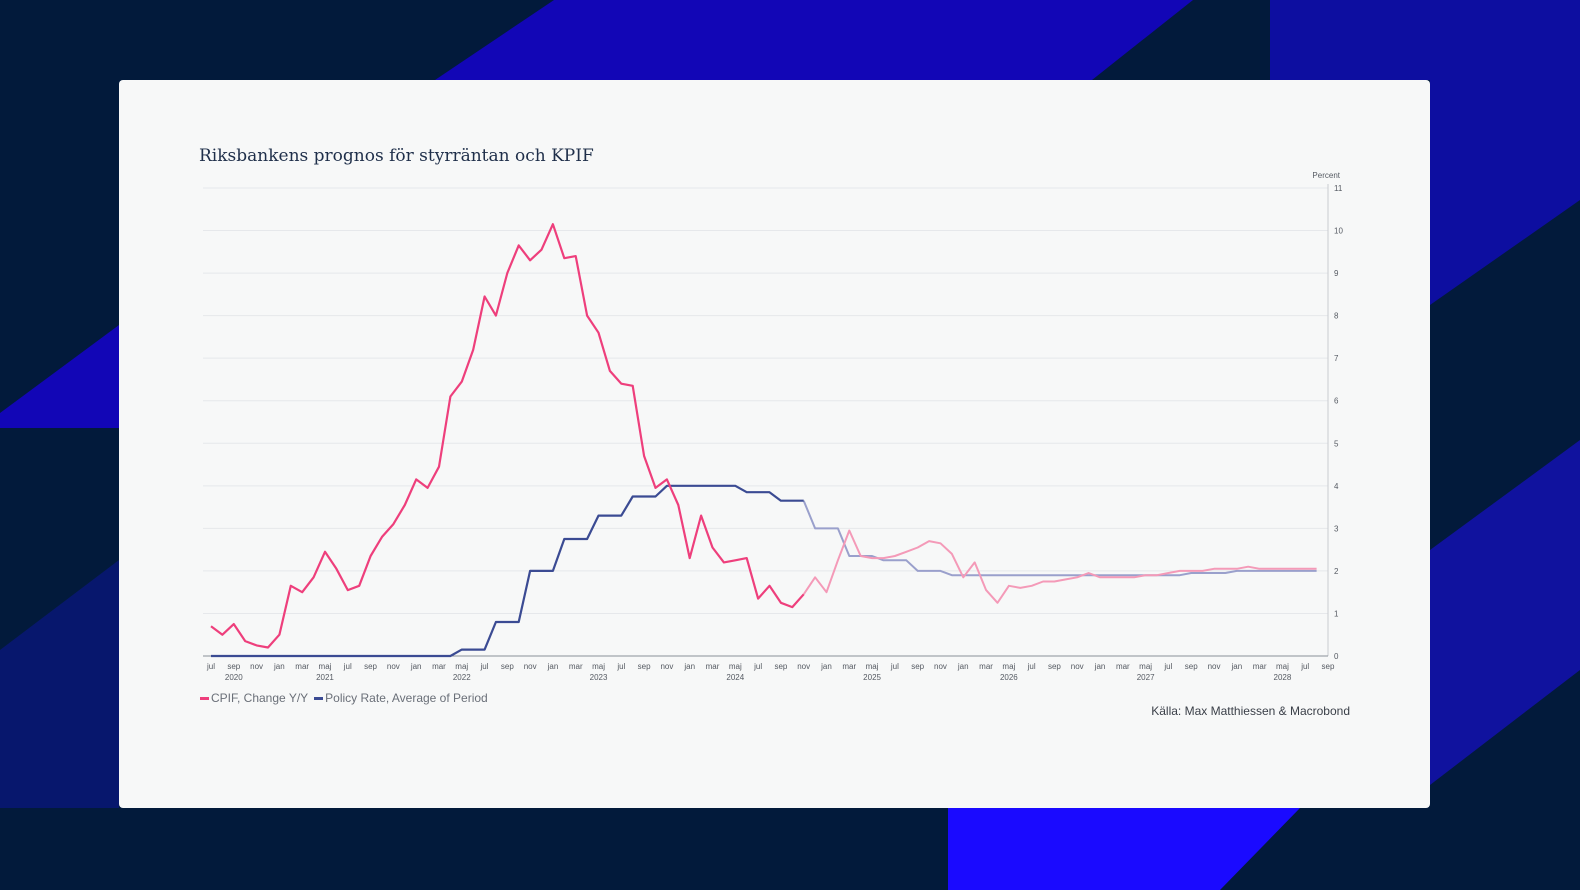 The width and height of the screenshot is (1580, 890). What do you see at coordinates (325, 677) in the screenshot?
I see `x-year-label: 2021` at bounding box center [325, 677].